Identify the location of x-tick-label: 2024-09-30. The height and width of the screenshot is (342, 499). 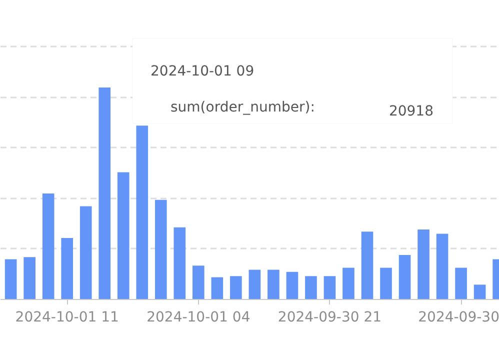
(458, 318).